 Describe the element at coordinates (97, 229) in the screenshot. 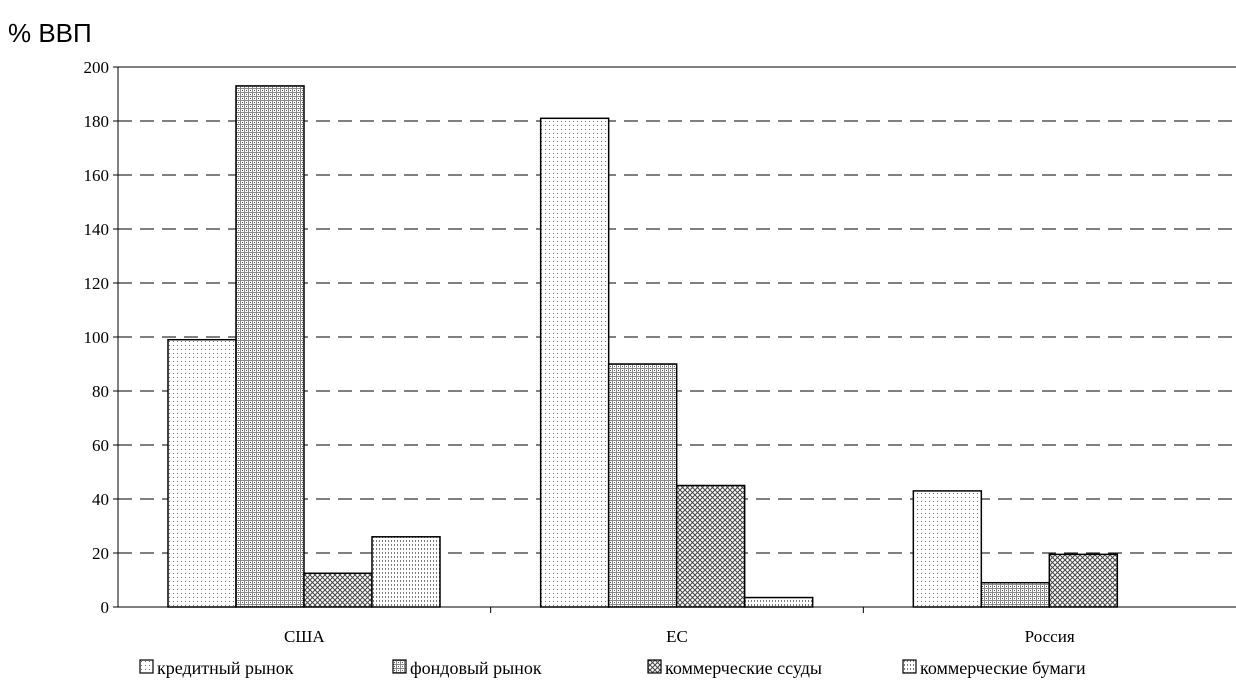

I see `y-tick-label: 140` at that location.